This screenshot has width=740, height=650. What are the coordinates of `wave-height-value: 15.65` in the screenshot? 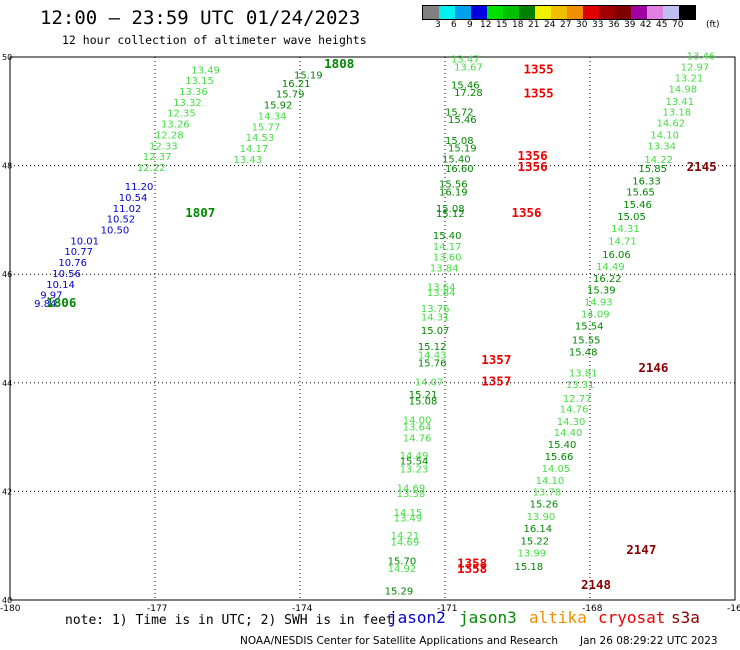 It's located at (640, 192).